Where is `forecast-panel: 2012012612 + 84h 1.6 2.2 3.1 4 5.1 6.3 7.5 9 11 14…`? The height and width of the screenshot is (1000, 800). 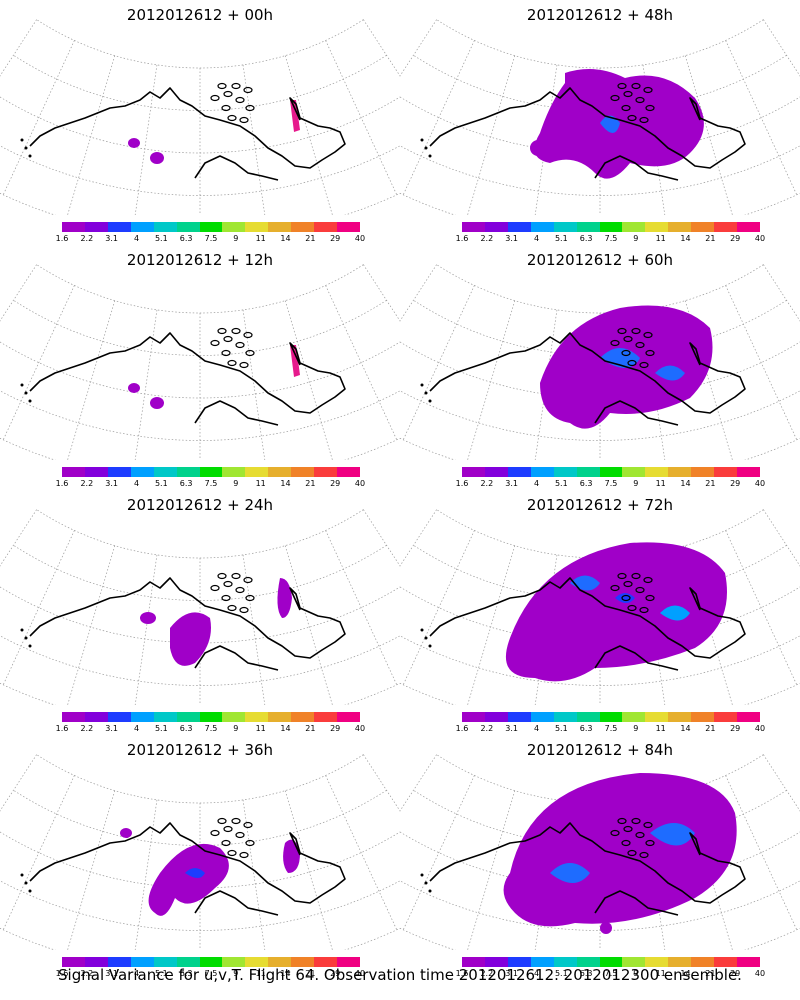
forecast-panel: 2012012612 + 84h 1.6 2.2 3.1 4 5.1 6.3 7.5 9 11 14… is located at coordinates (600, 857).